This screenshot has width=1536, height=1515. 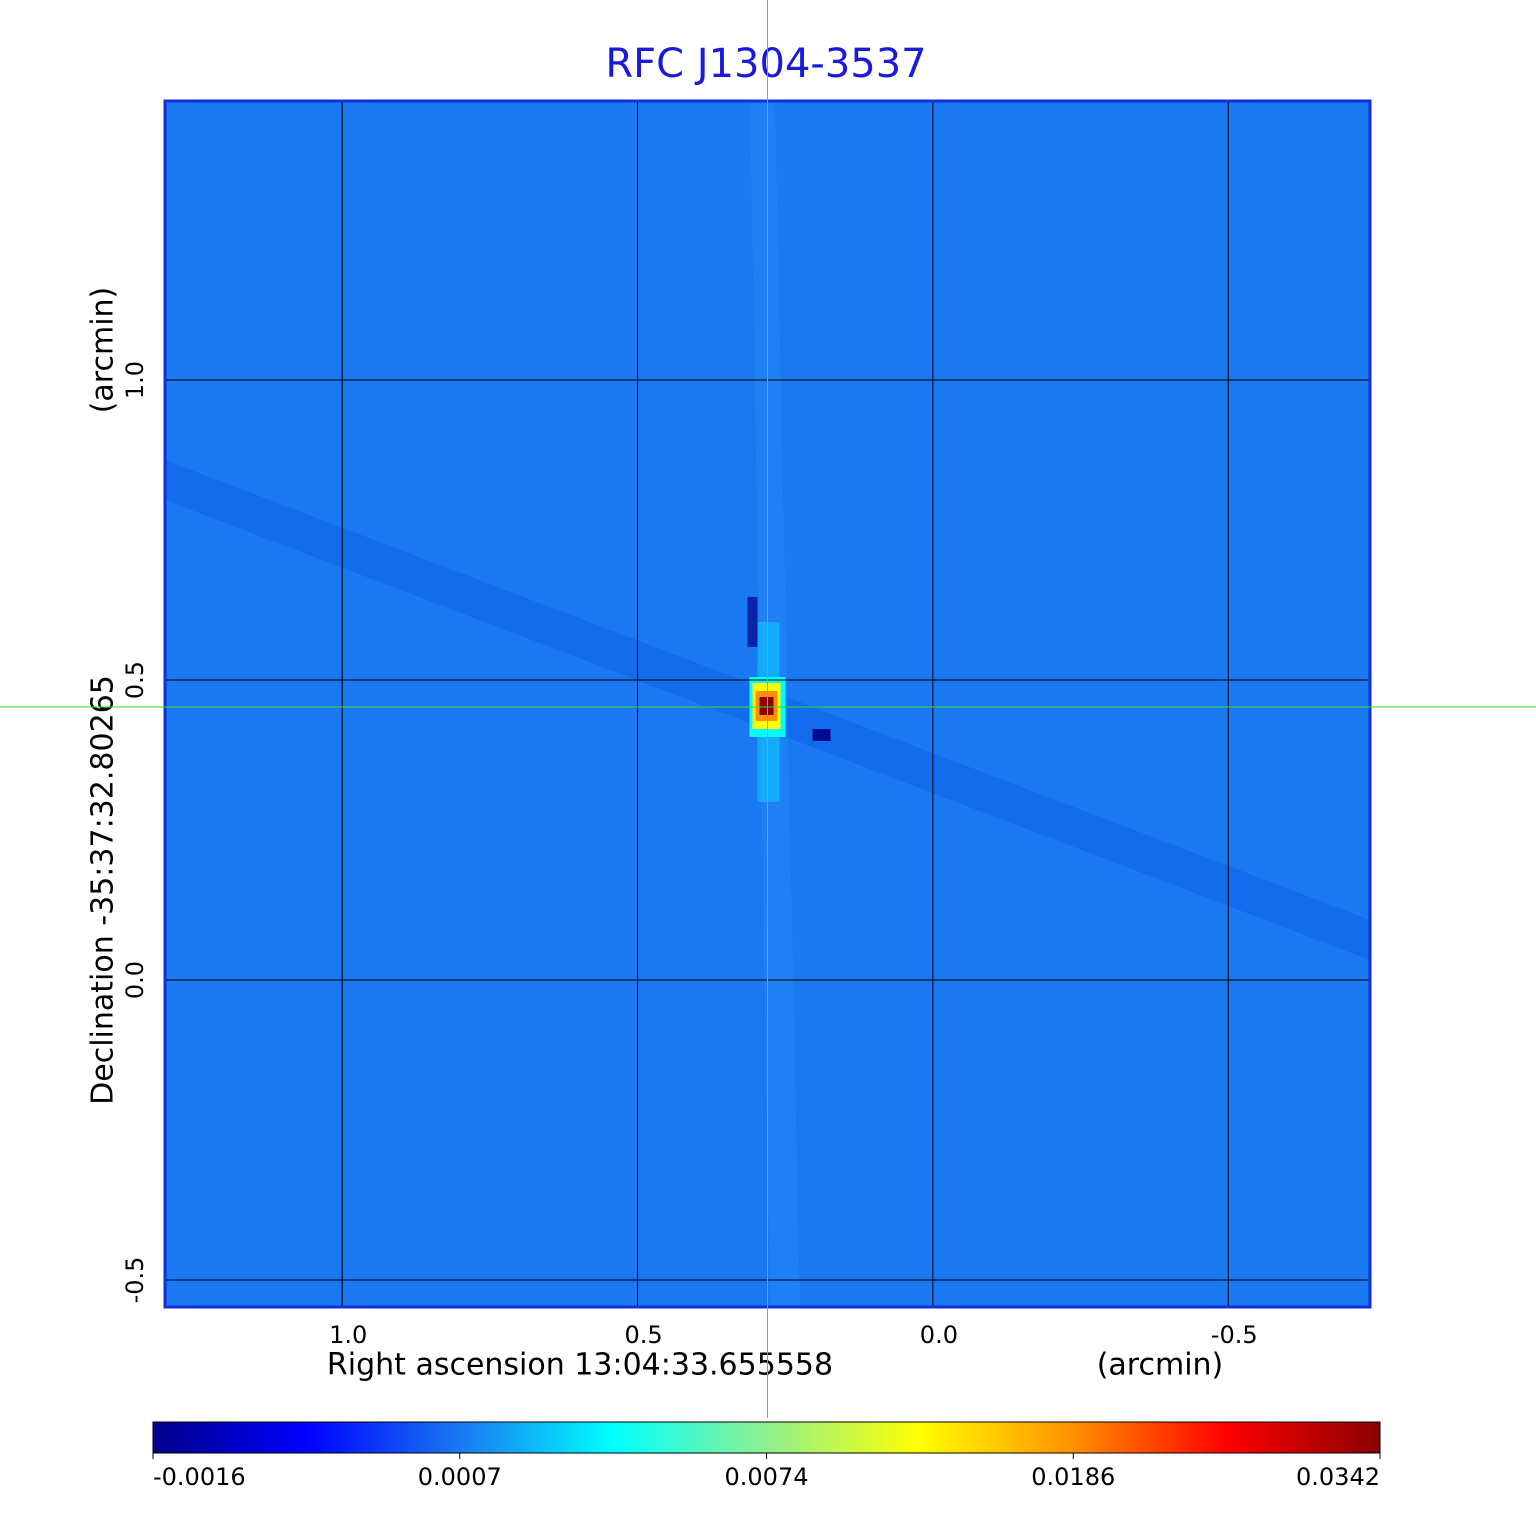 What do you see at coordinates (767, 1477) in the screenshot?
I see `colorbar-tick-label: 0.0074` at bounding box center [767, 1477].